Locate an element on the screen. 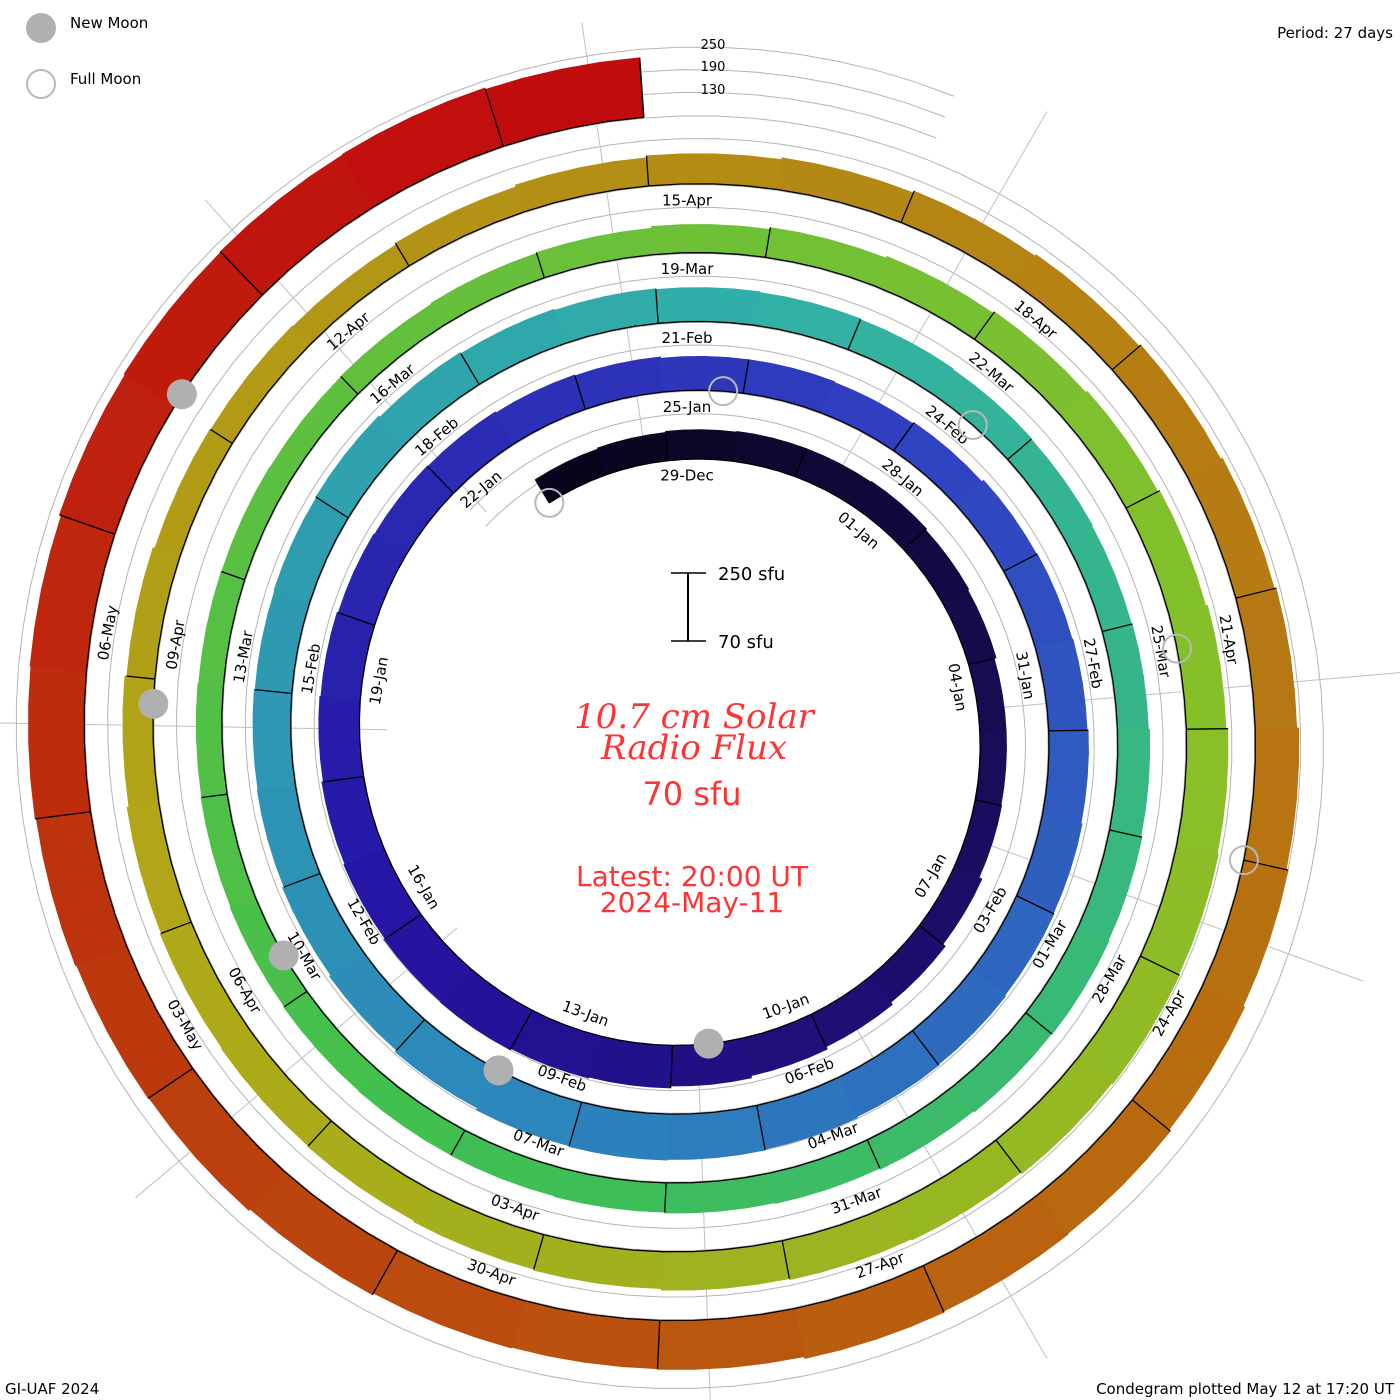 The image size is (1400, 1400). date-label: 25-Mar is located at coordinates (1160, 652).